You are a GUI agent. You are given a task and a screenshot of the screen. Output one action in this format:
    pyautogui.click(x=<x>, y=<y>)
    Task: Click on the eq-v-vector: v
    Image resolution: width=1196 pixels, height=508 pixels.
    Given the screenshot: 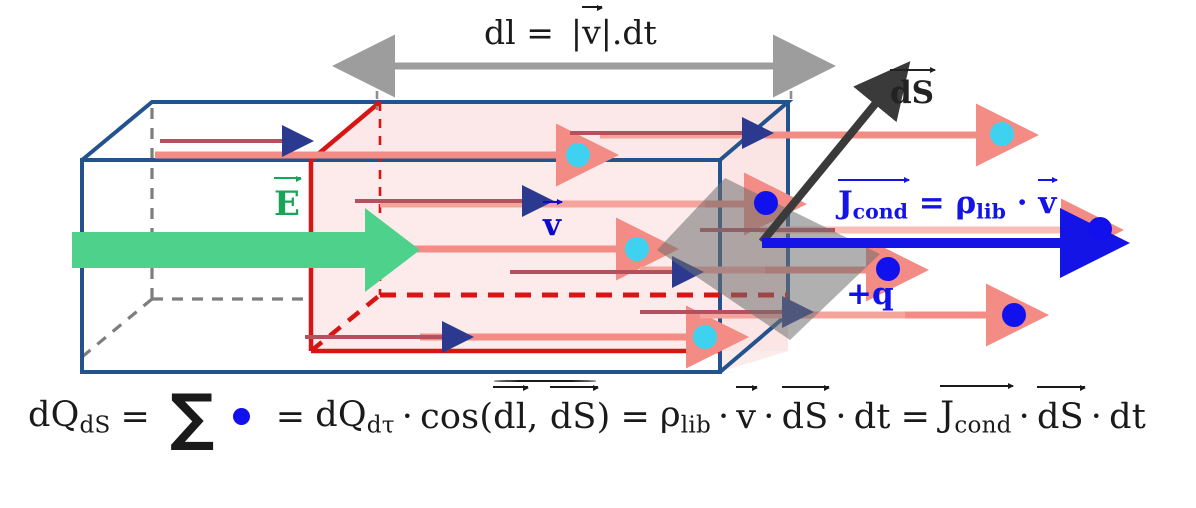 What is the action you would take?
    pyautogui.click(x=747, y=410)
    